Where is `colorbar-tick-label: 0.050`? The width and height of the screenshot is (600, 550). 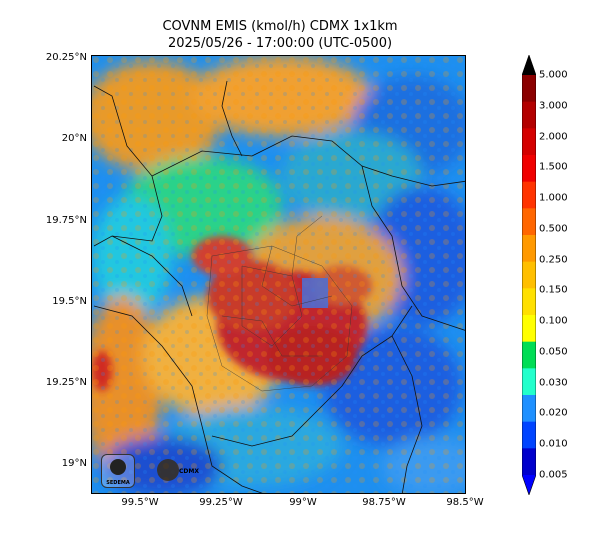
colorbar-tick-label: 0.050 is located at coordinates (553, 352).